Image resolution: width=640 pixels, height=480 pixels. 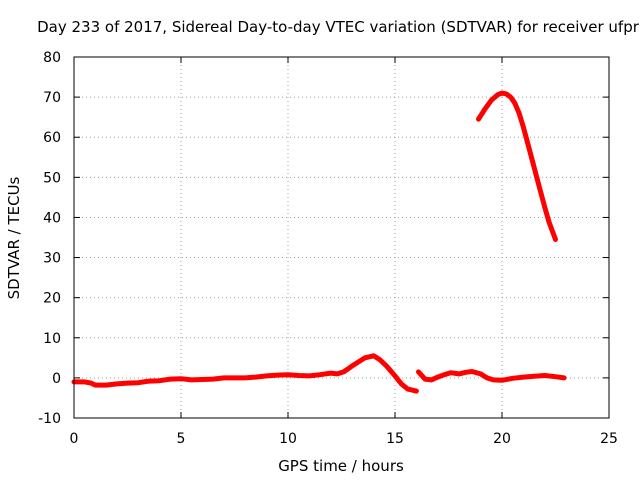 I want to click on x-tick-label: 5, so click(x=181, y=439).